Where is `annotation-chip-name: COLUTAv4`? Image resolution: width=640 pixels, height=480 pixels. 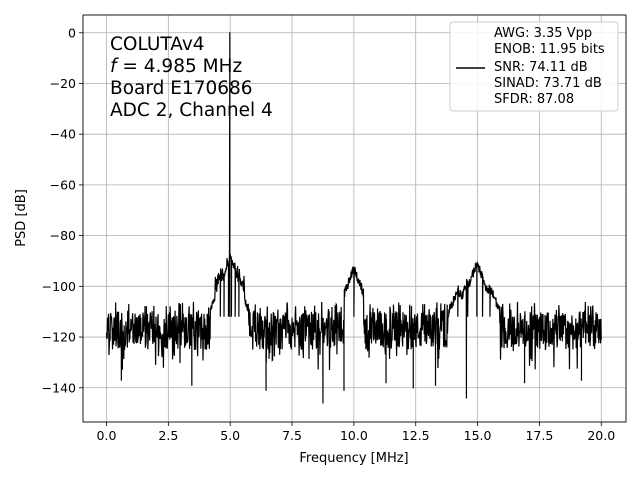 annotation-chip-name: COLUTAv4 is located at coordinates (157, 44).